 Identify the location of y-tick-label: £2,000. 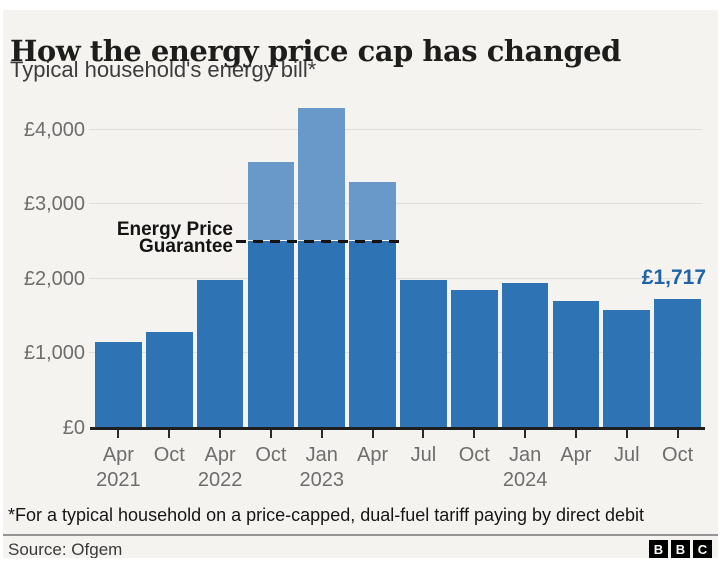
(54, 278).